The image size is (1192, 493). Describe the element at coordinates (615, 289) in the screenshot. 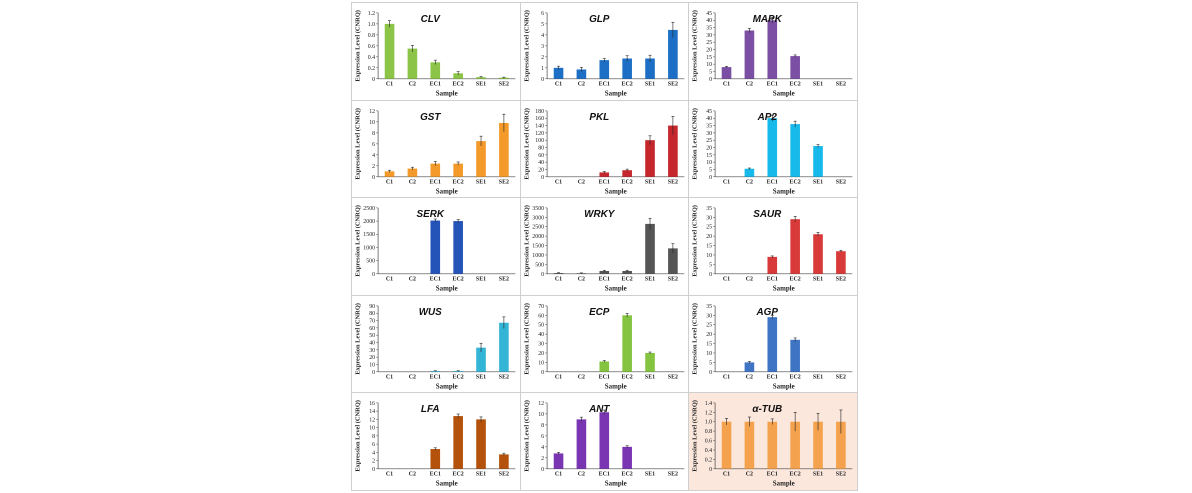

I see `x-axis-title: Sample` at that location.